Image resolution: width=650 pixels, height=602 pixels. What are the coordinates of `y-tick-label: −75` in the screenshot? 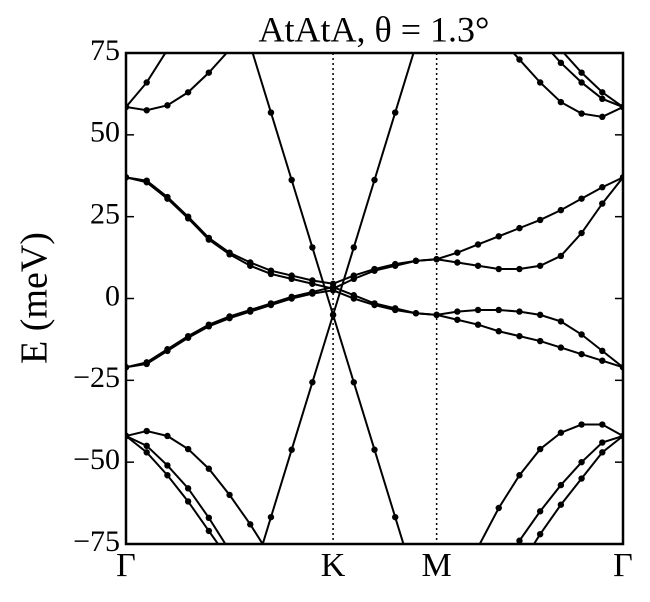 It's located at (96, 541).